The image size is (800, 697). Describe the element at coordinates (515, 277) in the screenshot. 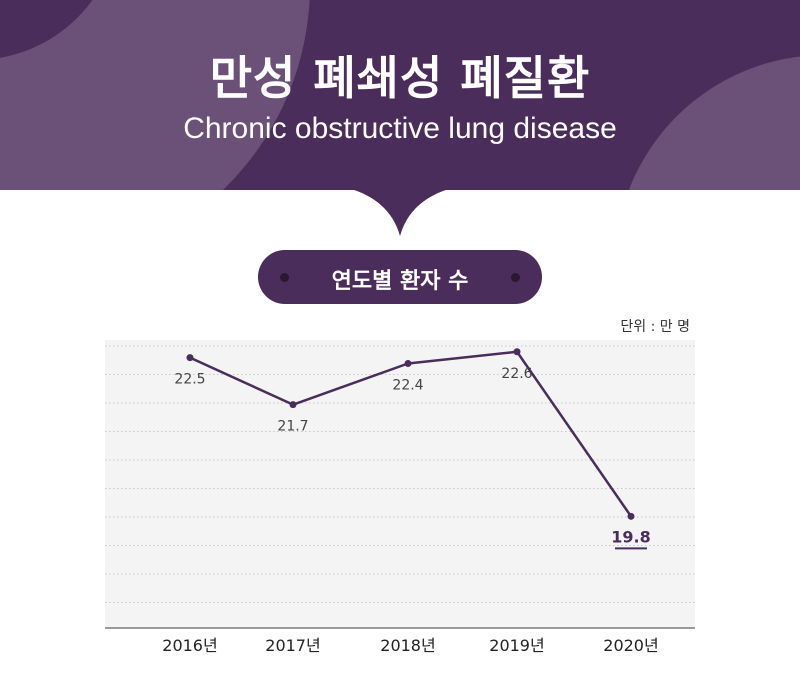

I see `pill-dot-right` at that location.